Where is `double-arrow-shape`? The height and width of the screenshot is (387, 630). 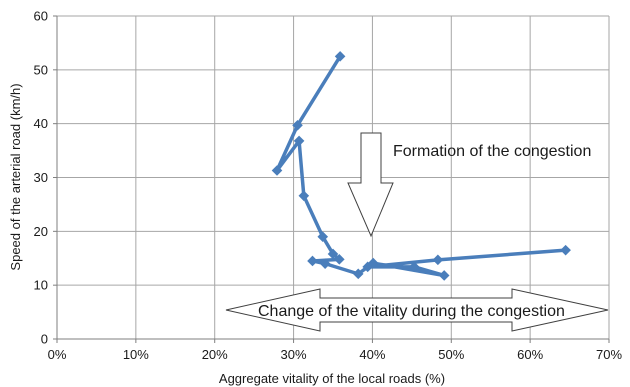 double-arrow-shape is located at coordinates (417, 310).